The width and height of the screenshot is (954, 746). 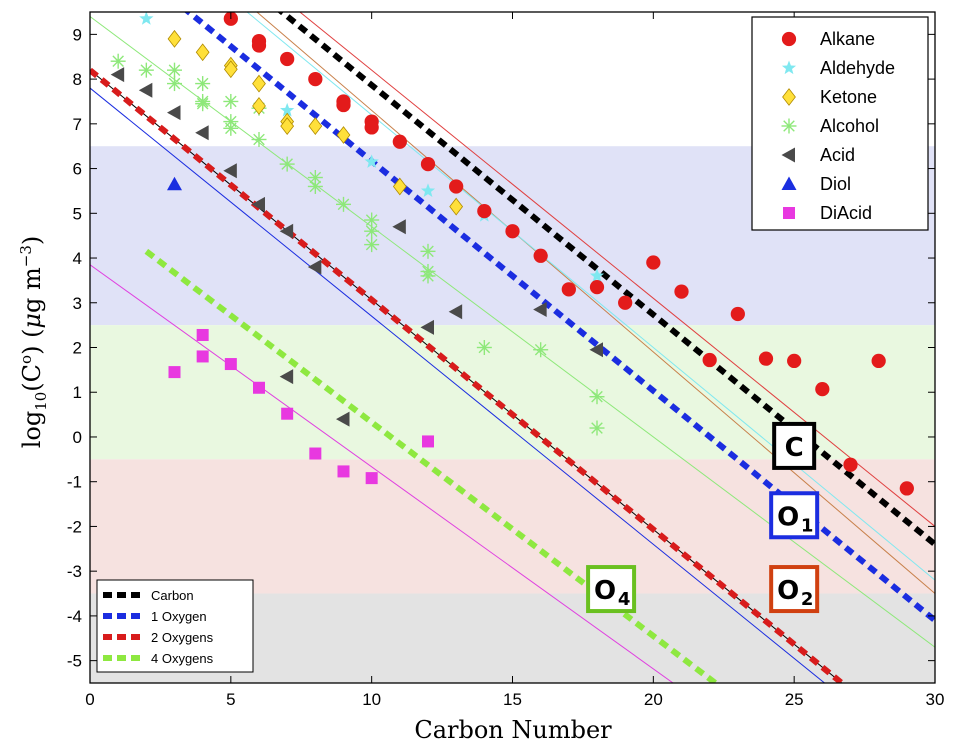 I want to click on y-tick-label: 5, so click(x=77, y=213).